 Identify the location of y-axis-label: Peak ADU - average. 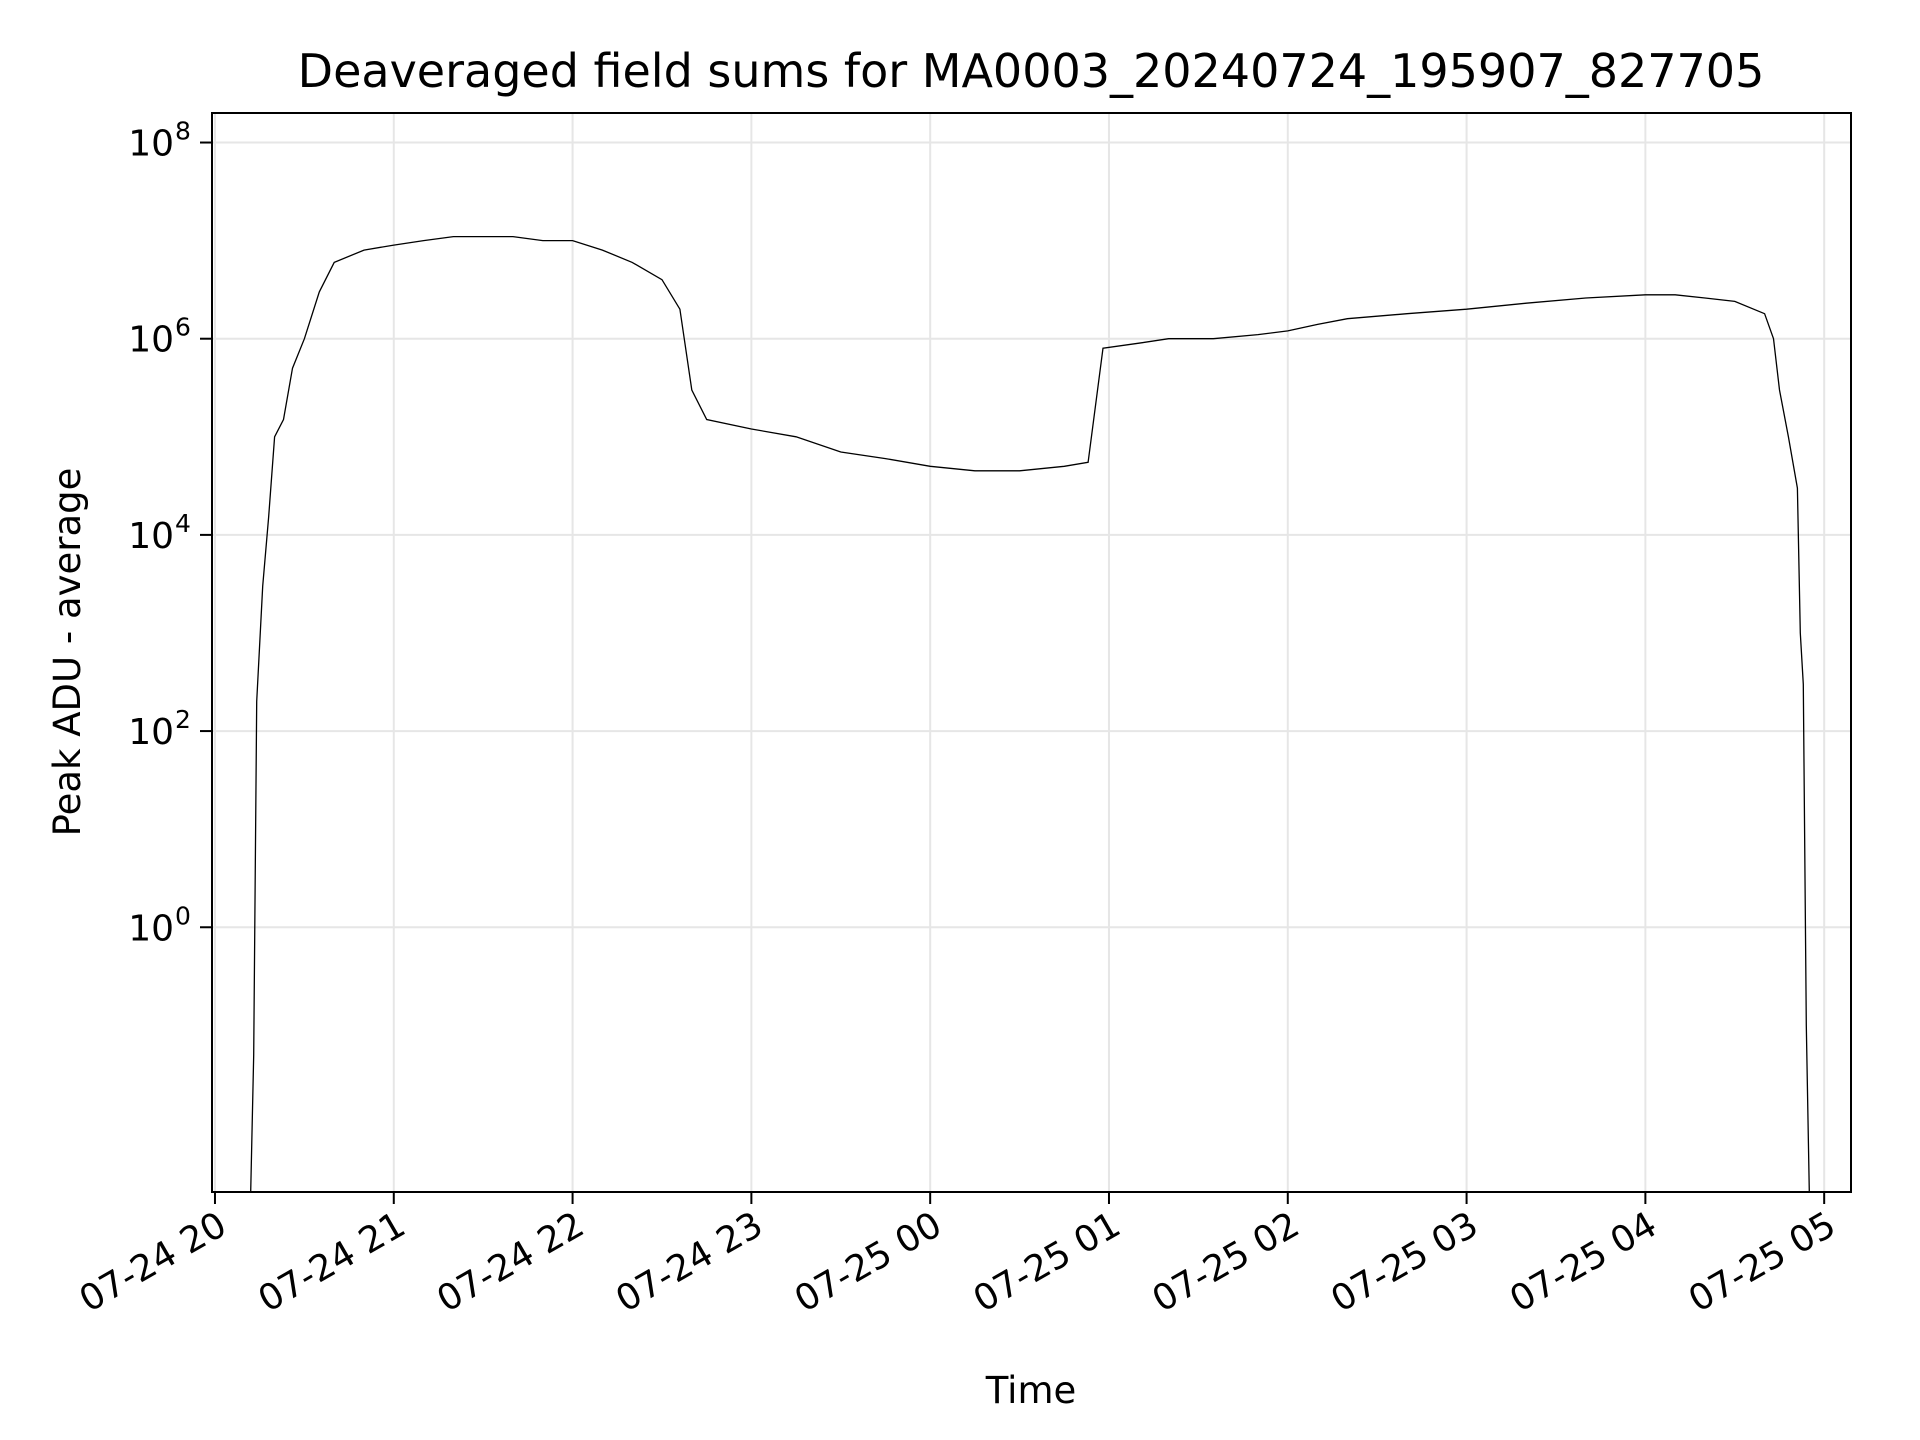
(67, 652).